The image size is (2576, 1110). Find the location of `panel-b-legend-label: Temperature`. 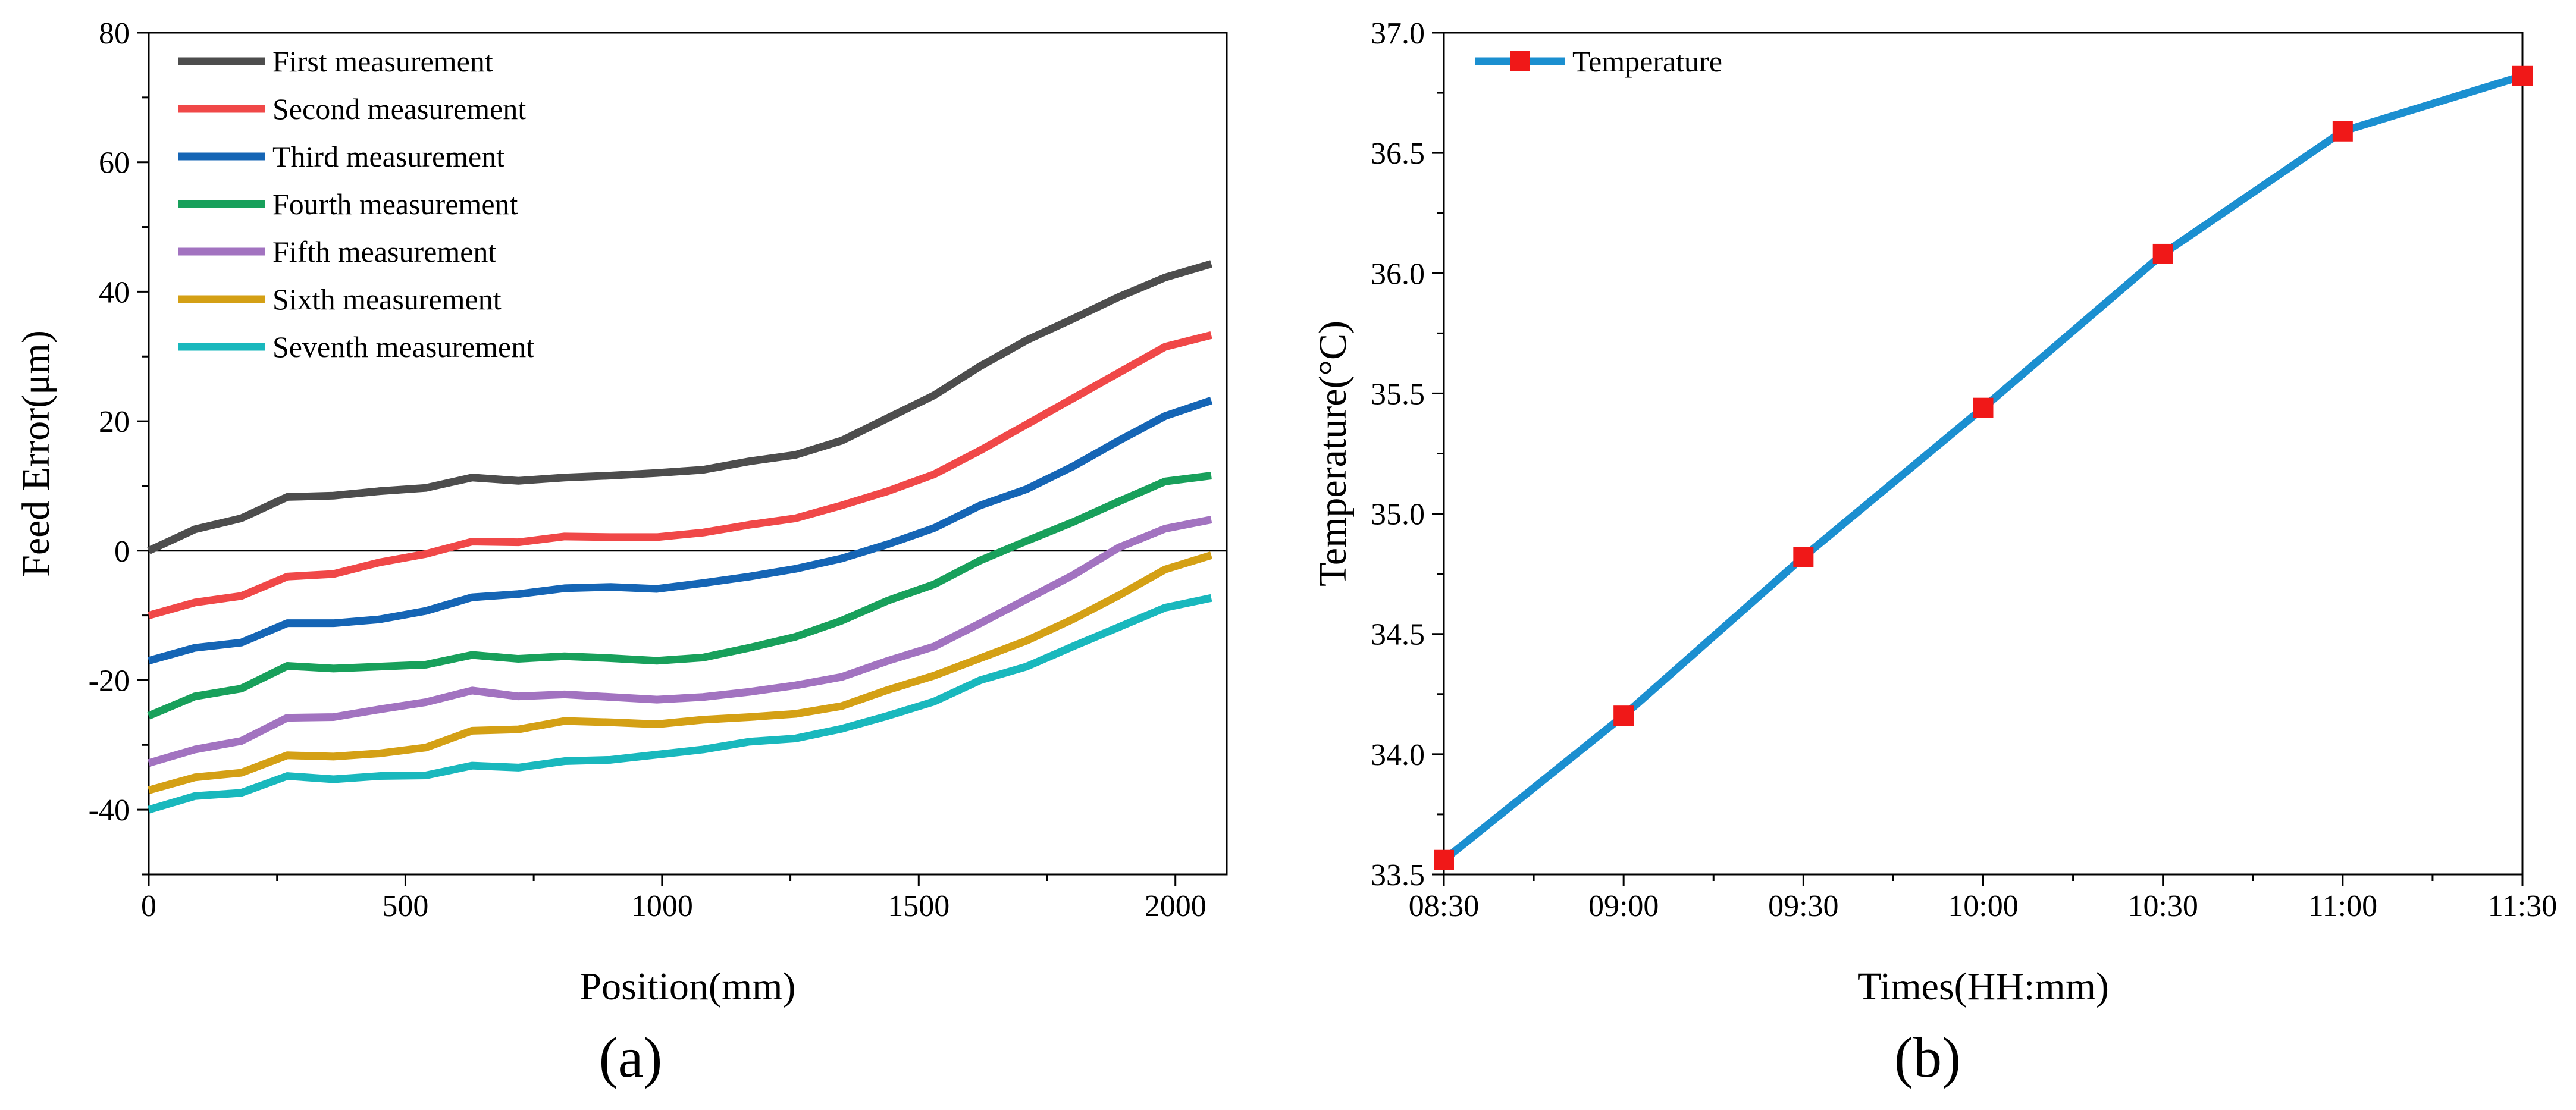

panel-b-legend-label: Temperature is located at coordinates (1647, 61).